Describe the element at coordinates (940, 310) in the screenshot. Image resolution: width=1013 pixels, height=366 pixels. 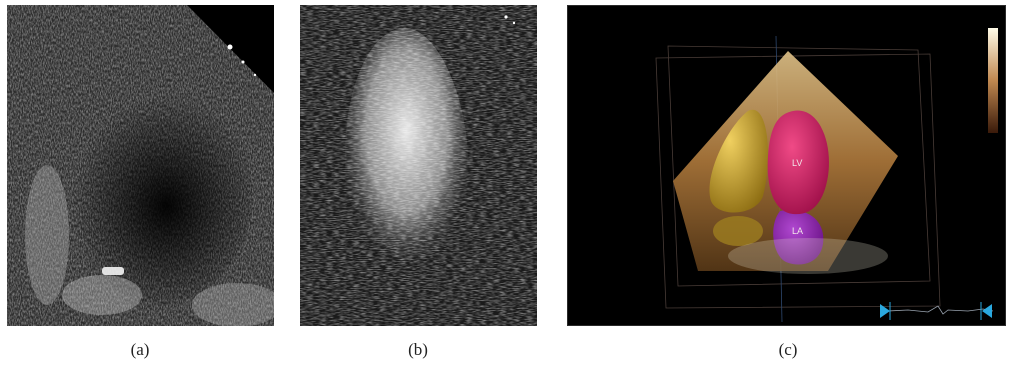
I see `ecg-trace` at that location.